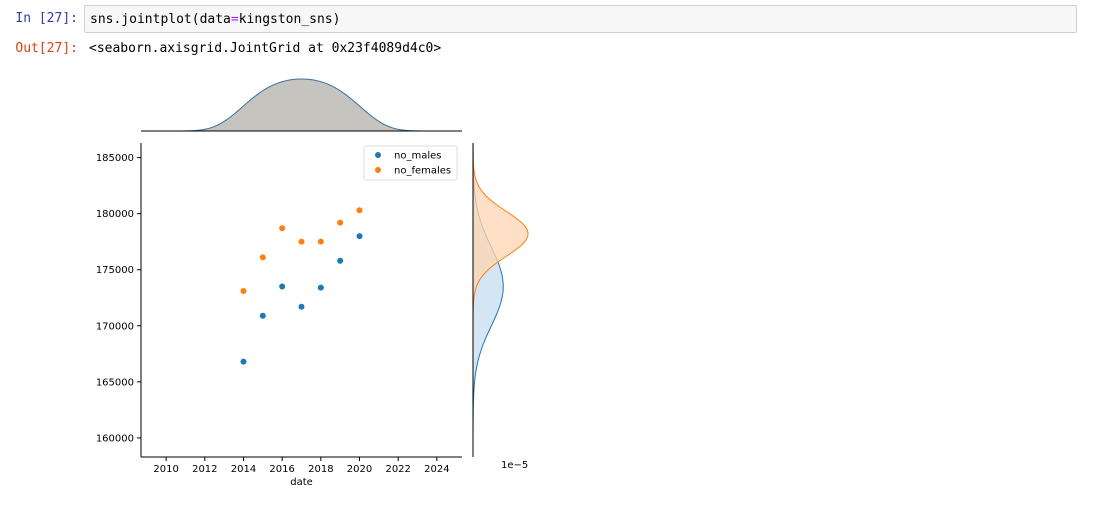 This screenshot has width=1093, height=521. What do you see at coordinates (115, 438) in the screenshot?
I see `y-tick-label: 160000` at bounding box center [115, 438].